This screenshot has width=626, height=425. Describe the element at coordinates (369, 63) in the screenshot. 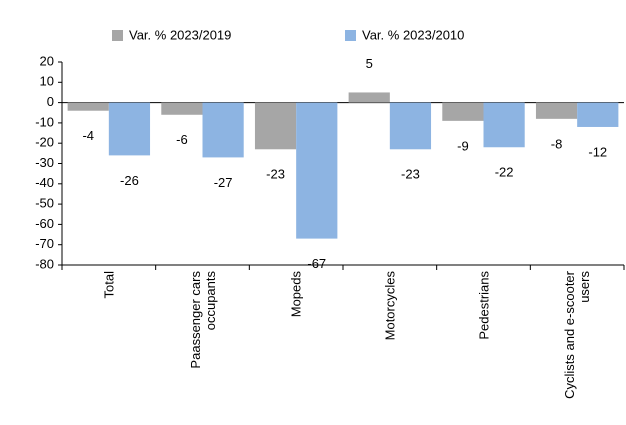

I see `data-label: 5` at that location.